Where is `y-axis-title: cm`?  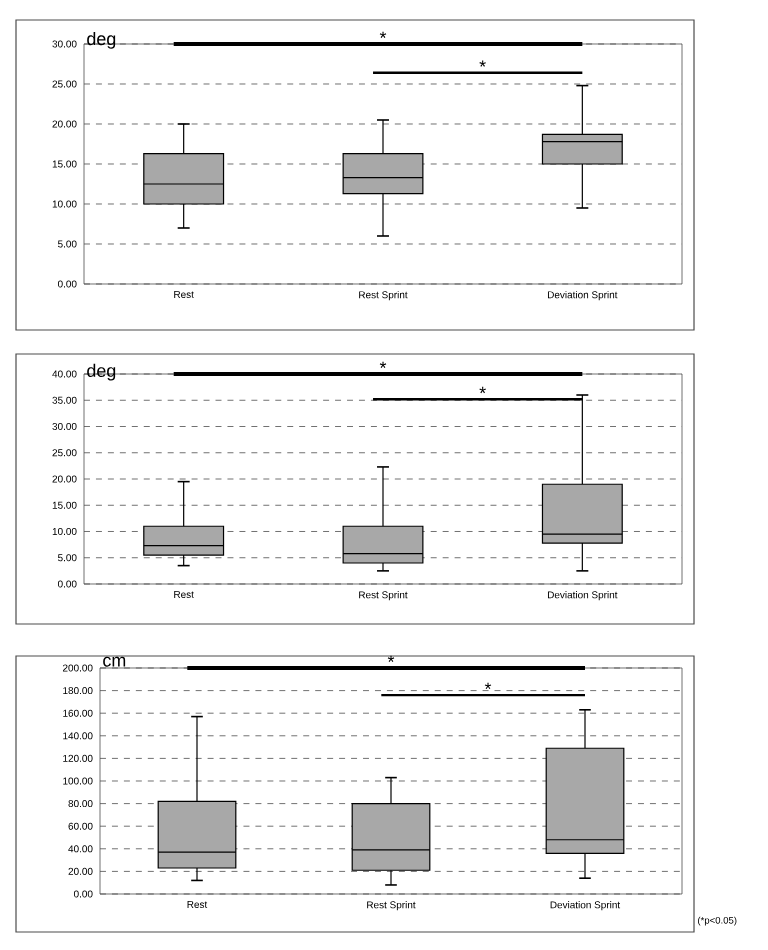 y-axis-title: cm is located at coordinates (114, 661).